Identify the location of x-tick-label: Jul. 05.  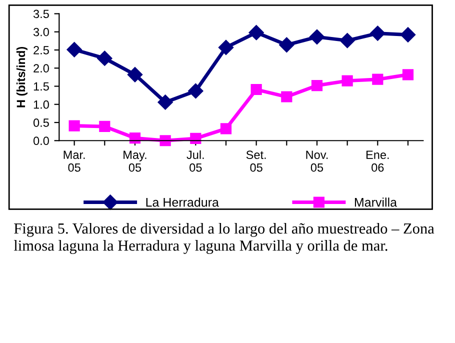
(195, 161).